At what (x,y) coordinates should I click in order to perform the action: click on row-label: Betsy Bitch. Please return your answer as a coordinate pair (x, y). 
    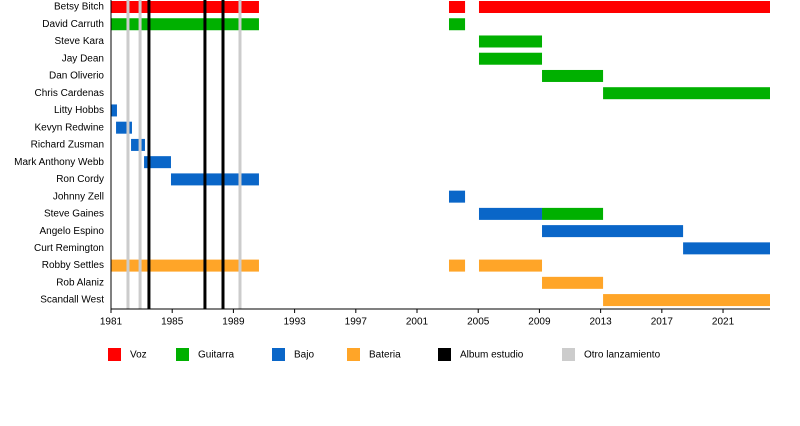
    Looking at the image, I should click on (79, 7).